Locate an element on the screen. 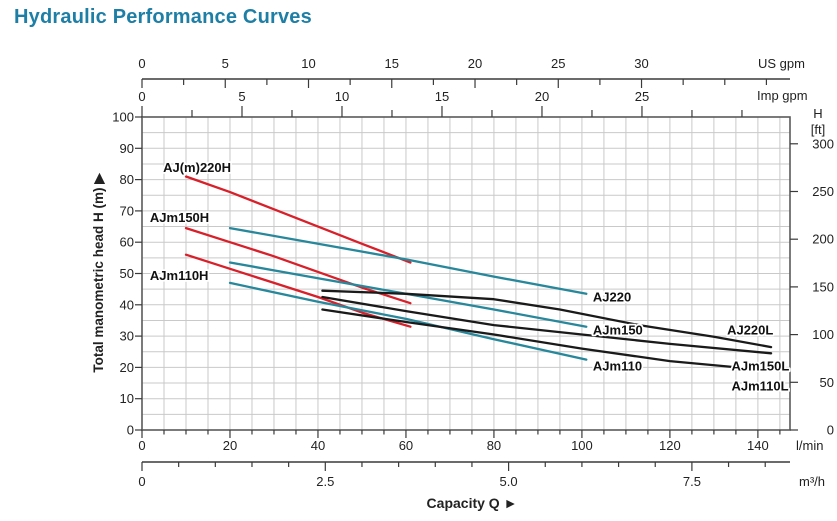 The width and height of the screenshot is (837, 521). axis-right: 0 50 100 150 200 250 300 H[ft] is located at coordinates (812, 272).